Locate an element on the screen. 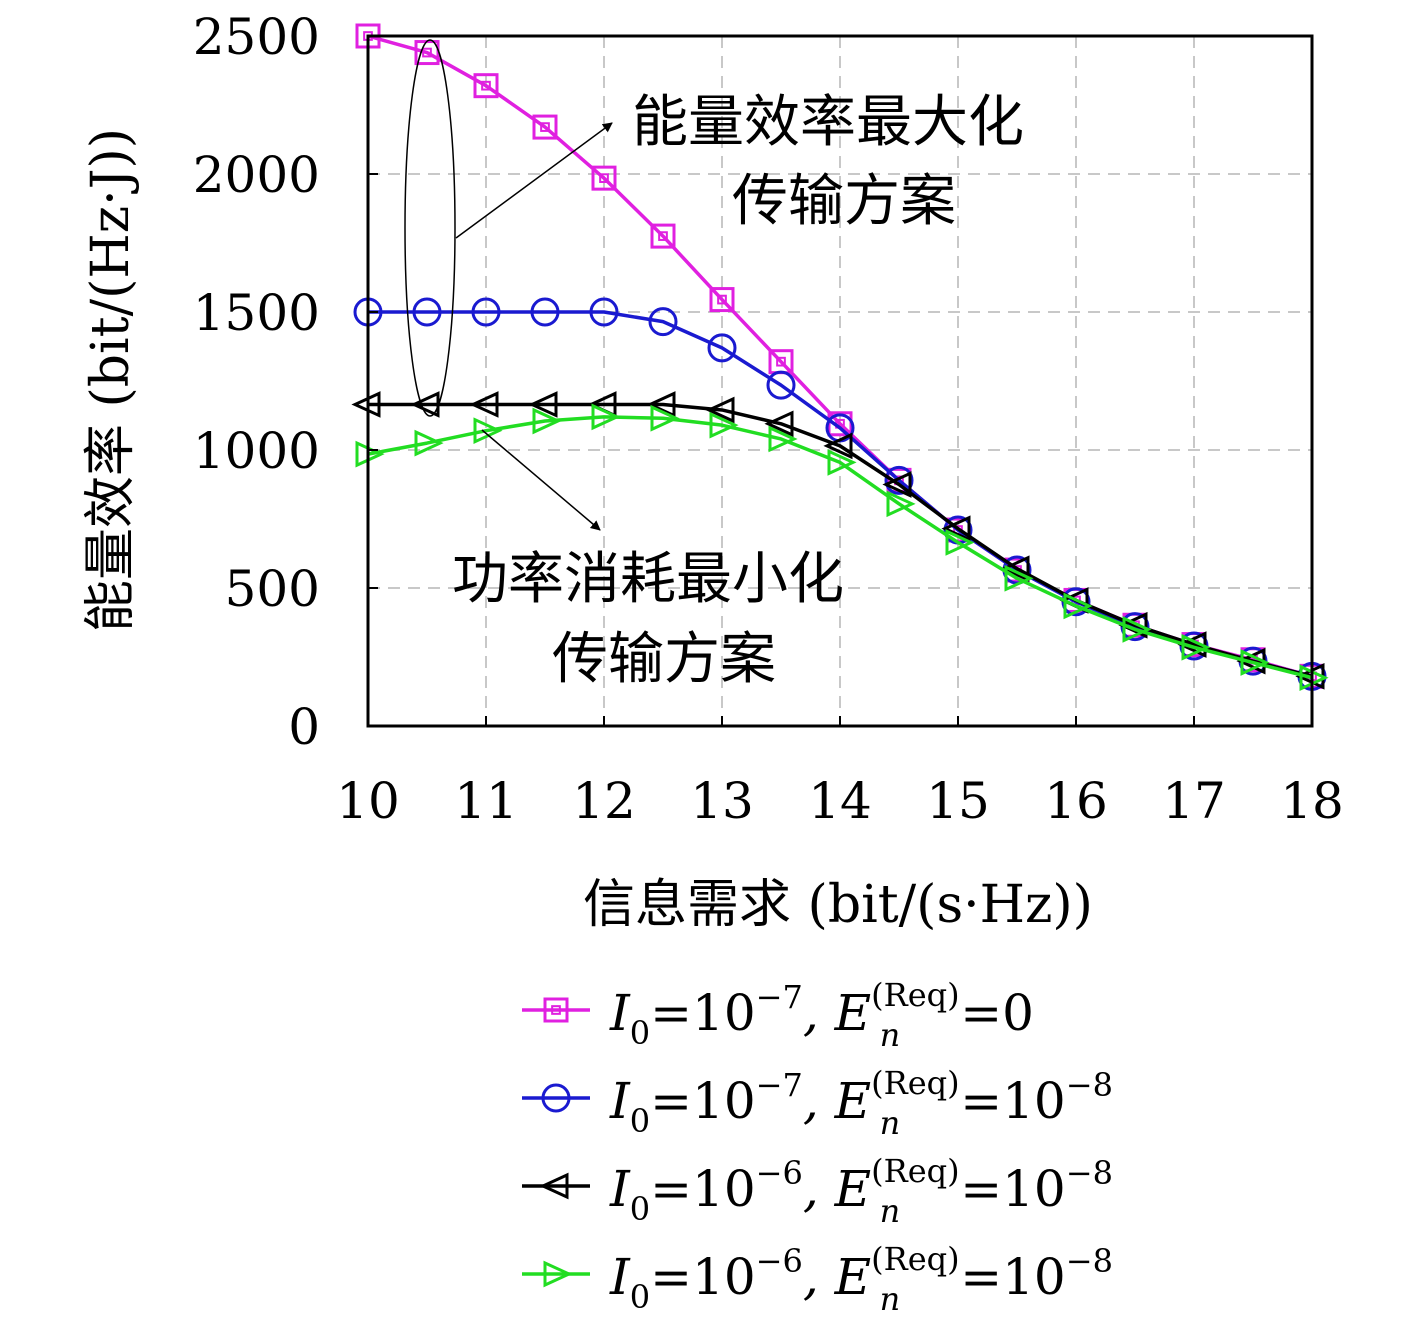 The width and height of the screenshot is (1417, 1322). annotation-min-power: 功率消耗最小化 传输方案 is located at coordinates (648, 560).